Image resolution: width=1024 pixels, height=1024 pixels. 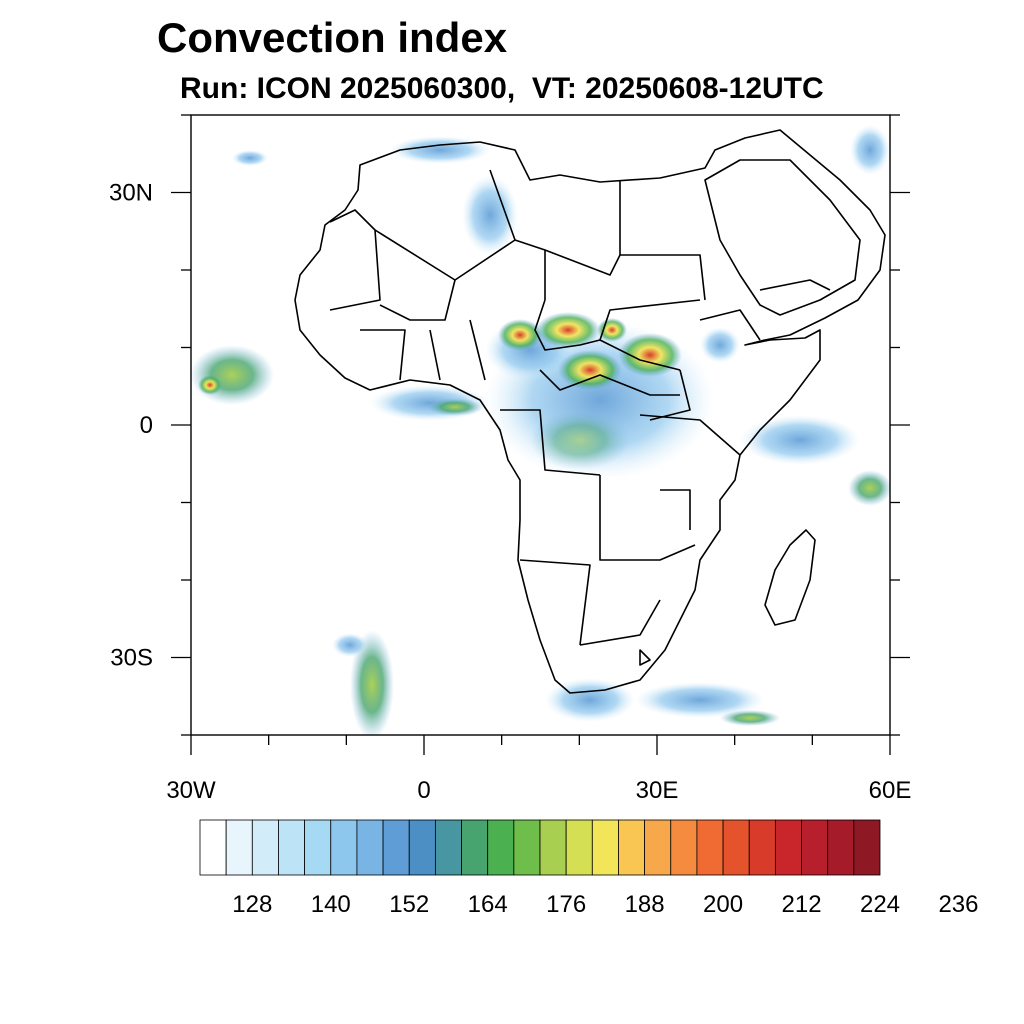 I want to click on colorbar-label: 176, so click(x=566, y=904).